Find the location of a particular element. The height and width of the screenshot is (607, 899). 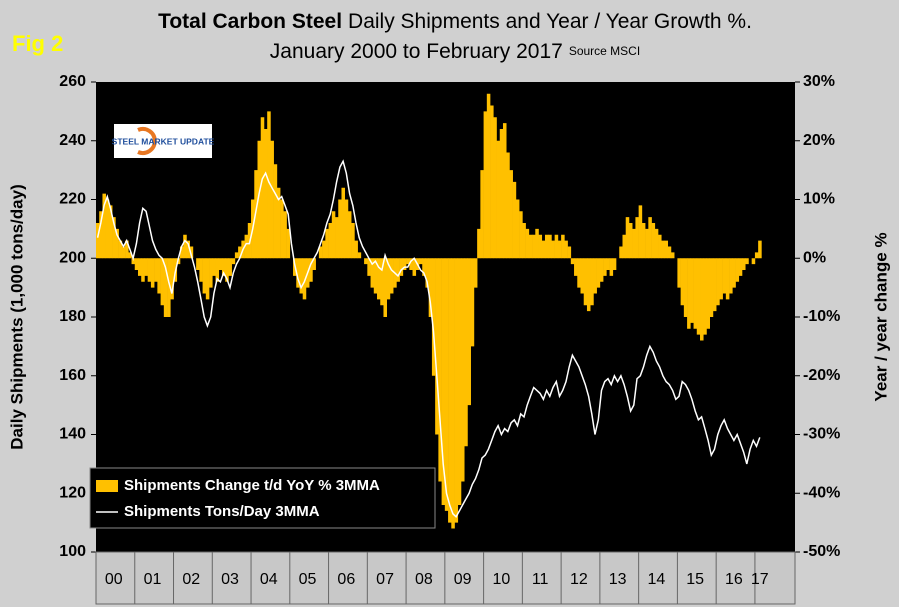

title-bold: Total Carbon Steel is located at coordinates (250, 21).